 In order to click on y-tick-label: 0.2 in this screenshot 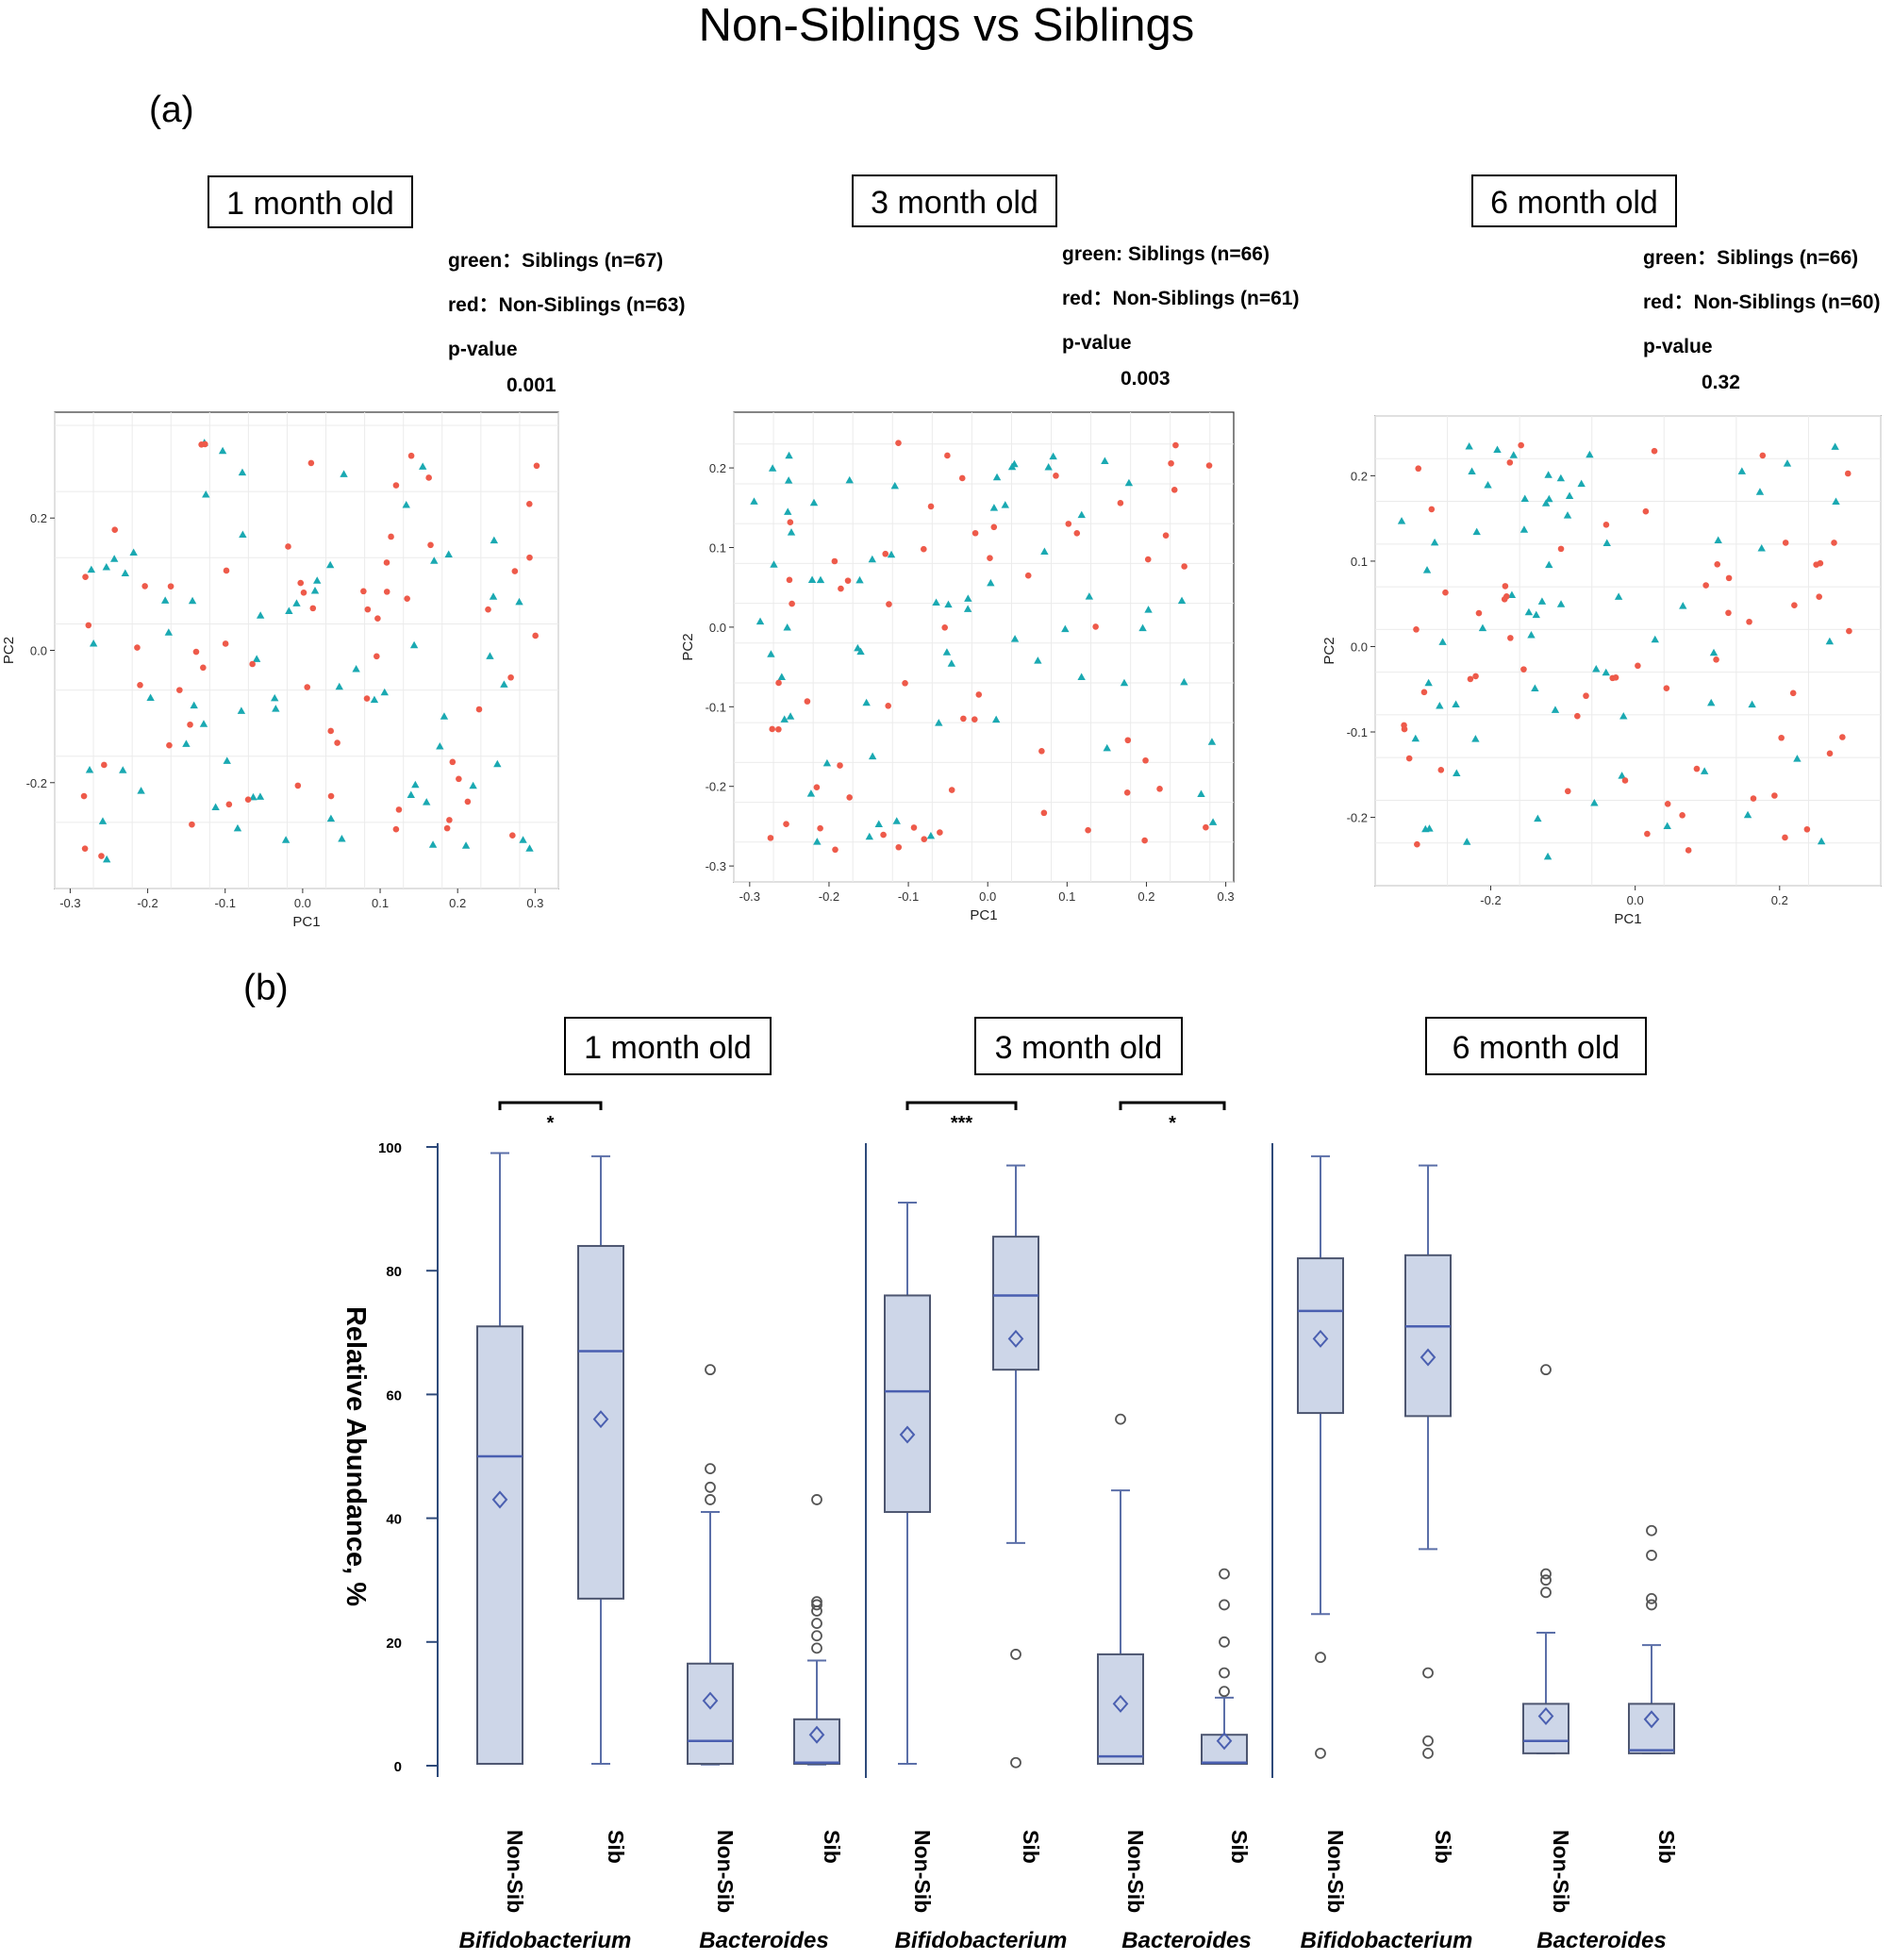, I will do `click(1359, 476)`.